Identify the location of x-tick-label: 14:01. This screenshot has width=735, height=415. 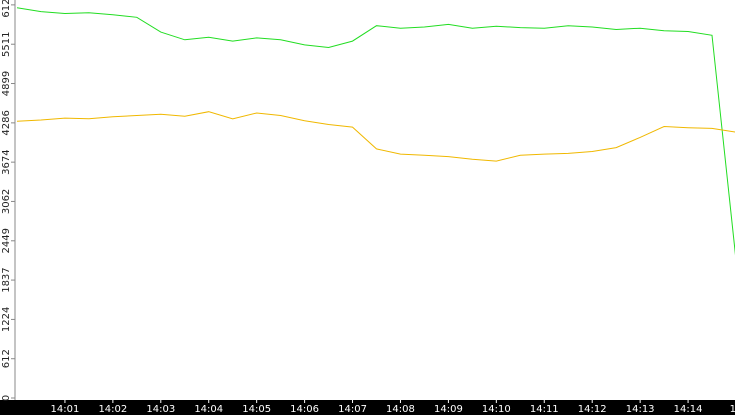
(65, 409).